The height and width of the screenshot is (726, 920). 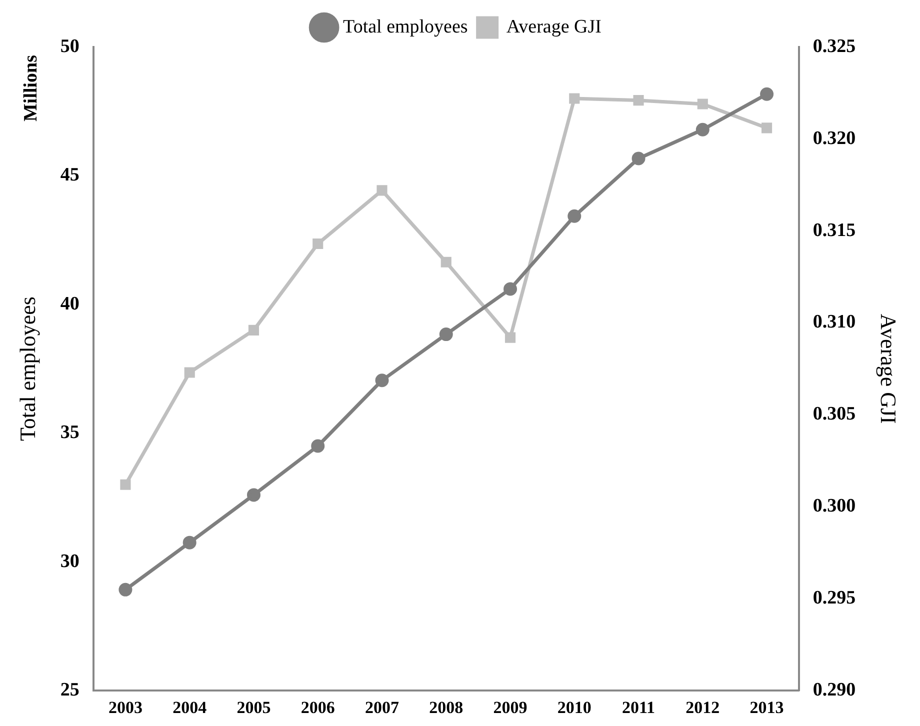 What do you see at coordinates (834, 506) in the screenshot?
I see `y2-tick-label: 0.300` at bounding box center [834, 506].